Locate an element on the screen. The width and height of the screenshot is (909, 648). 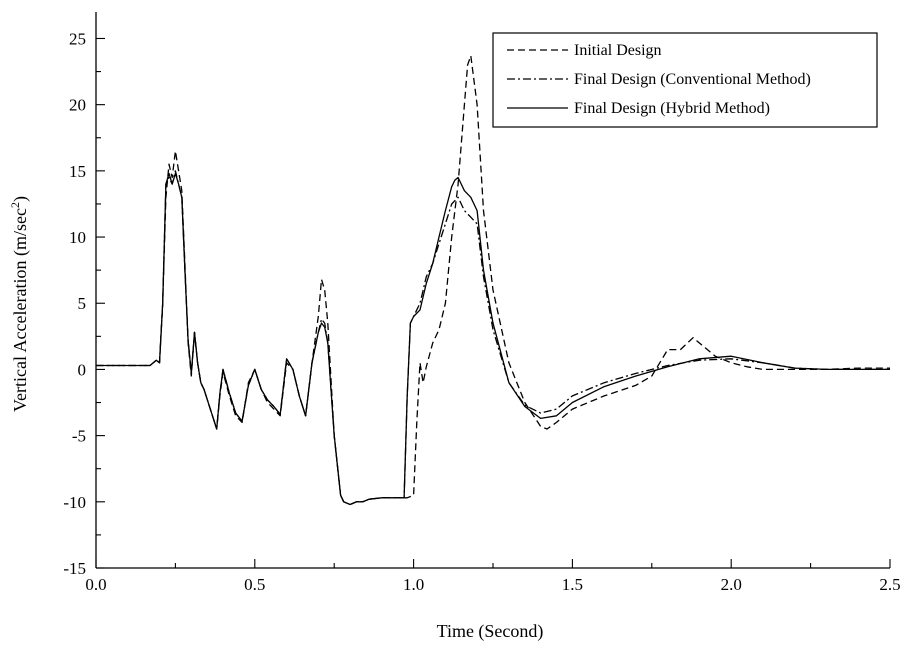
y-axis-title-main: Vertical Acceleration (m/sec is located at coordinates (20, 310).